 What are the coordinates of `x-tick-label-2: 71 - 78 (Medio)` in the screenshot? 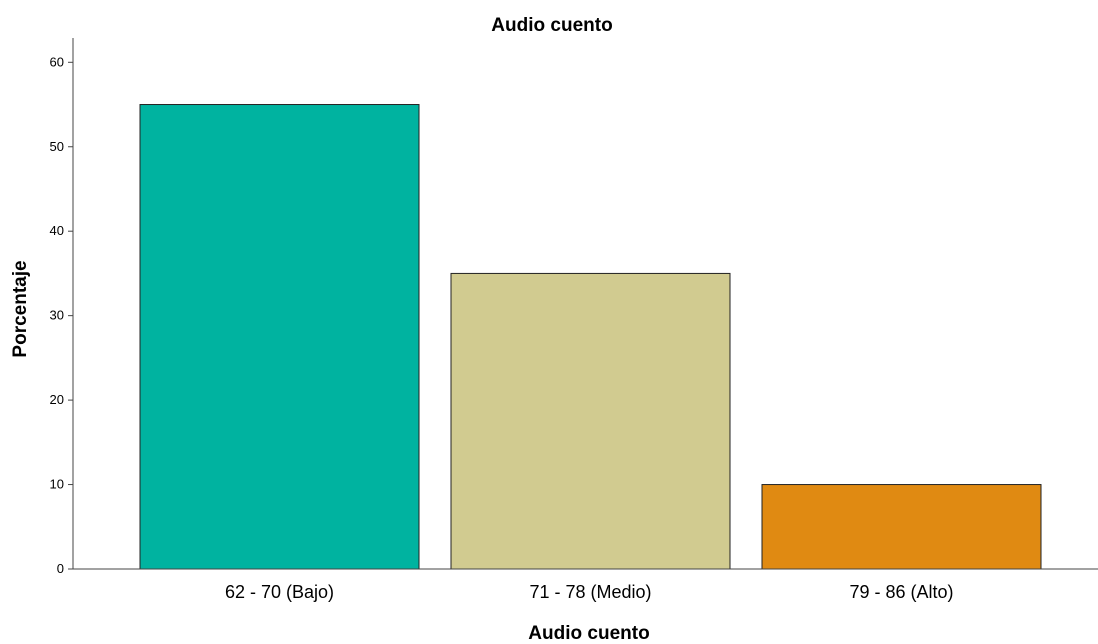 It's located at (590, 592).